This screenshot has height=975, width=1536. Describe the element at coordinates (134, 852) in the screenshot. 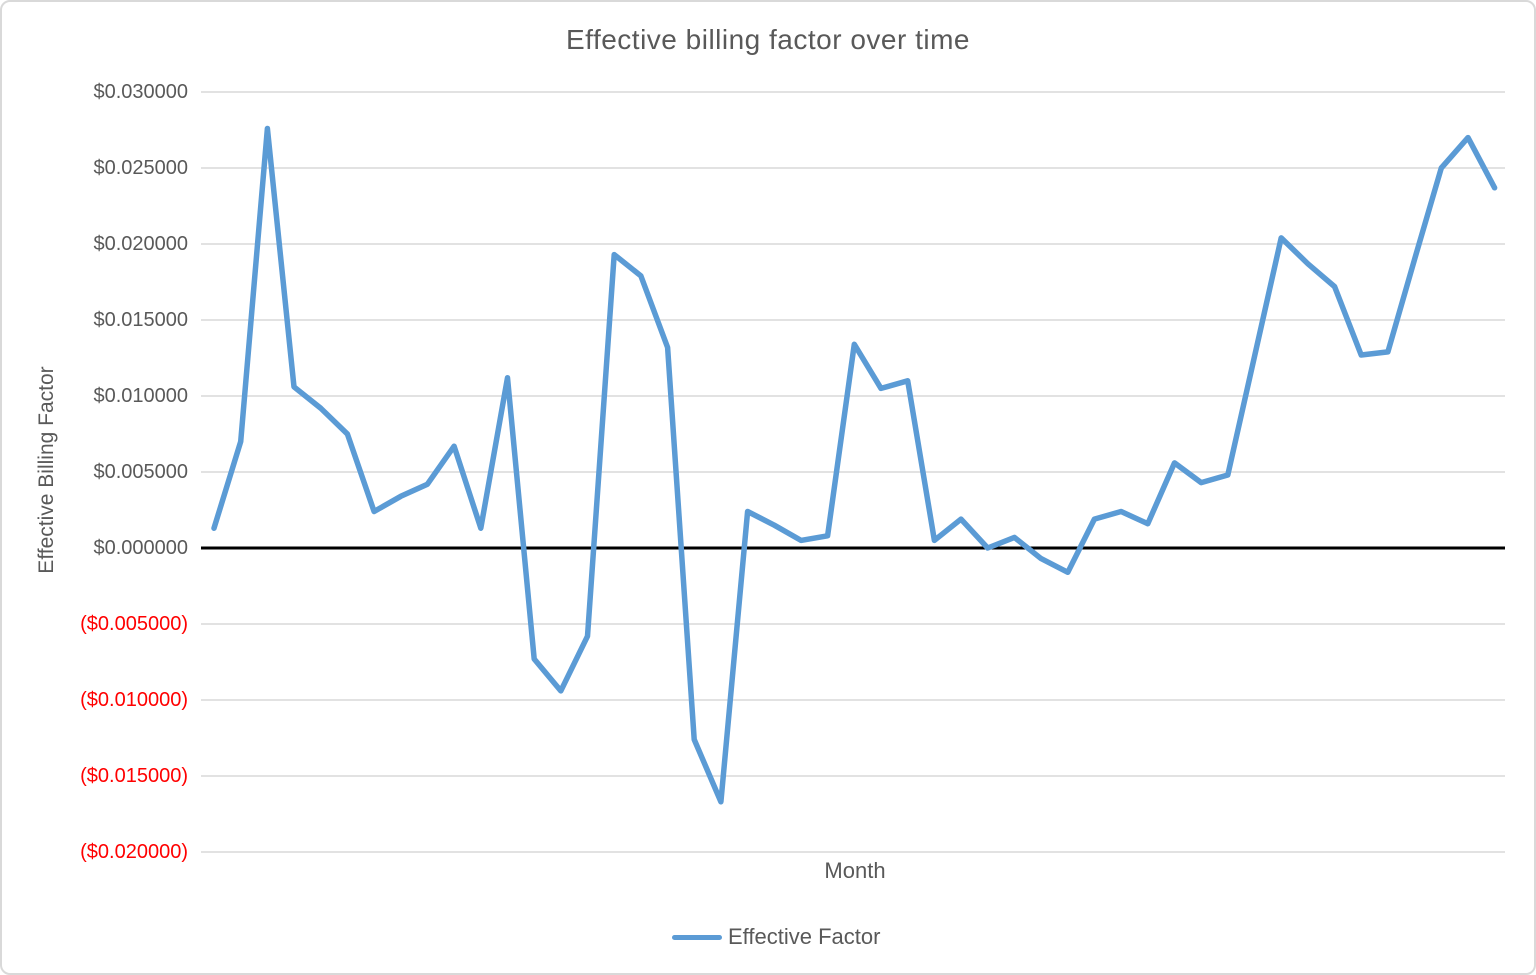

I see `y-axis-tick-label: ($0.020000)` at that location.